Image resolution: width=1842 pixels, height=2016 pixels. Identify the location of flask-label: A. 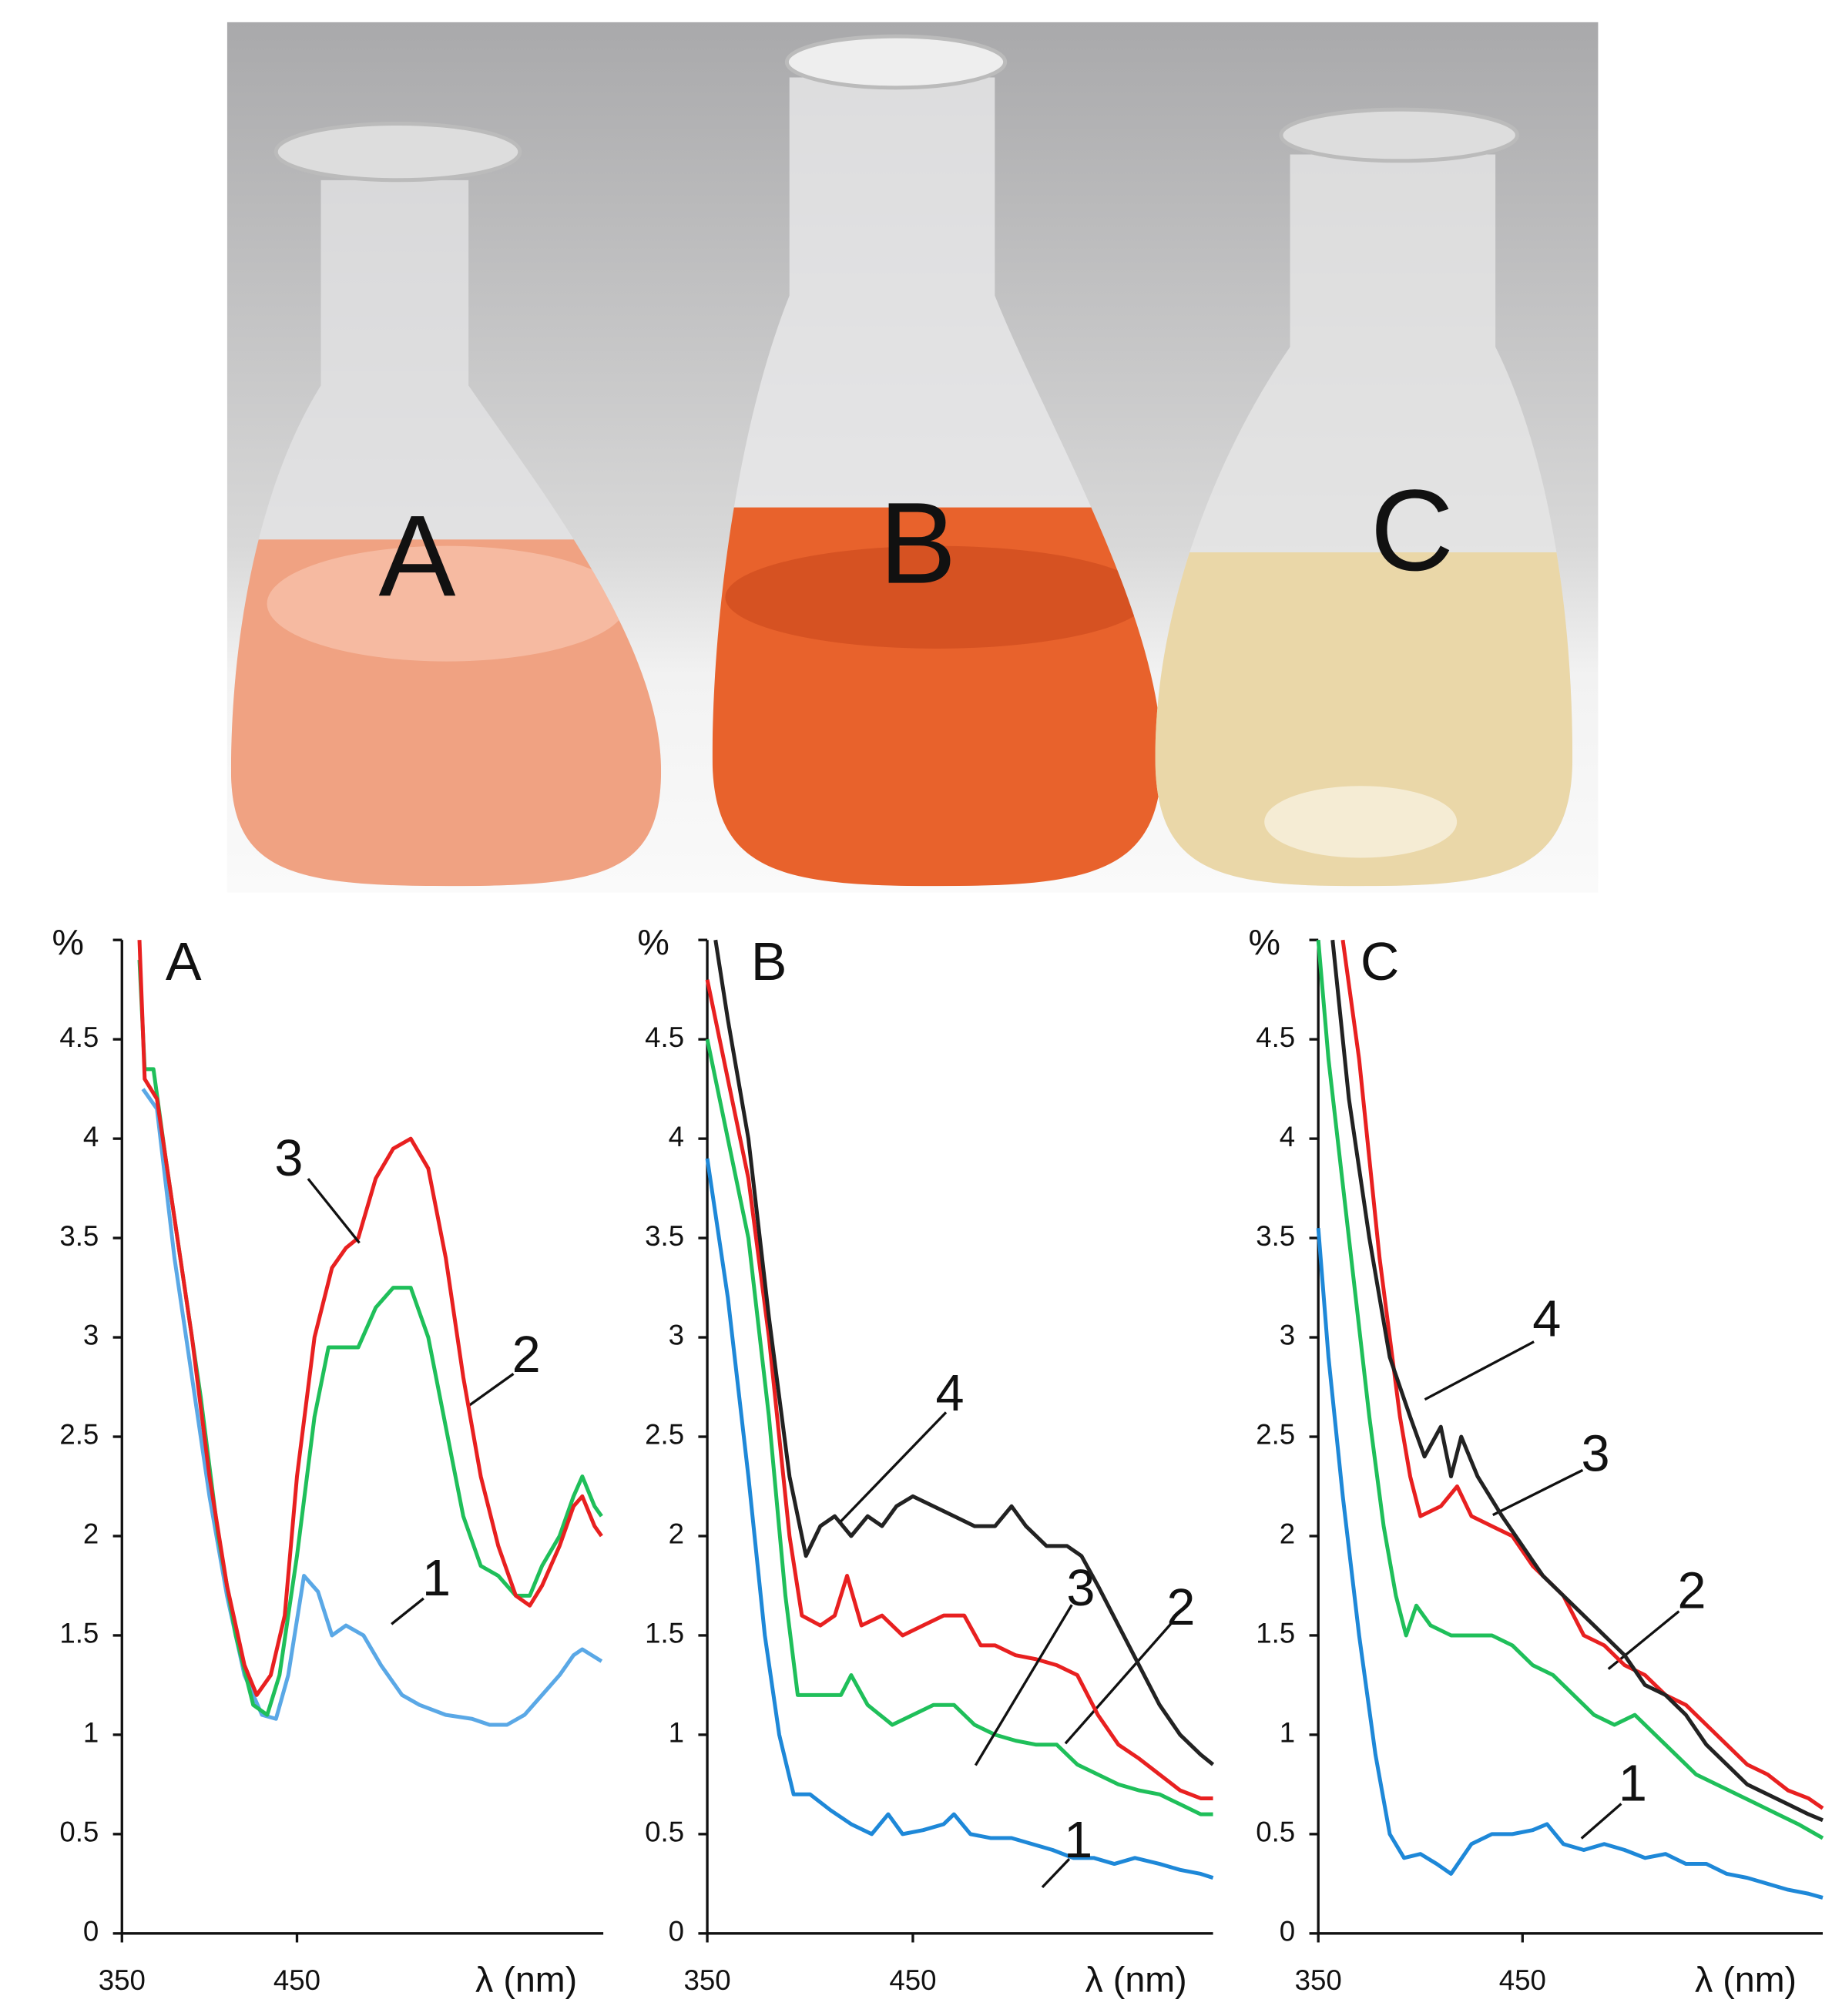
(417, 555).